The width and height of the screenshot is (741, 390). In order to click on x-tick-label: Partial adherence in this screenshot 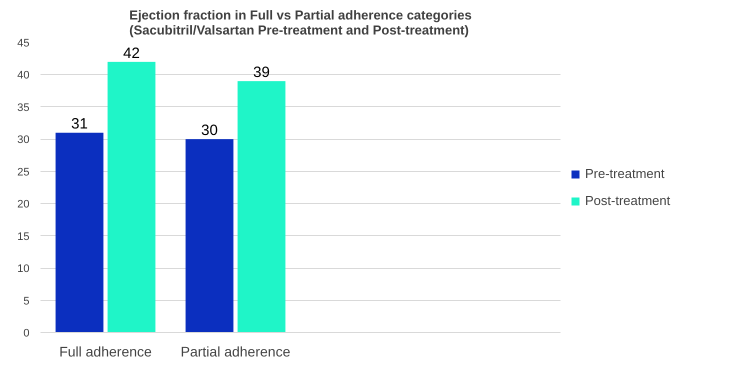, I will do `click(235, 352)`.